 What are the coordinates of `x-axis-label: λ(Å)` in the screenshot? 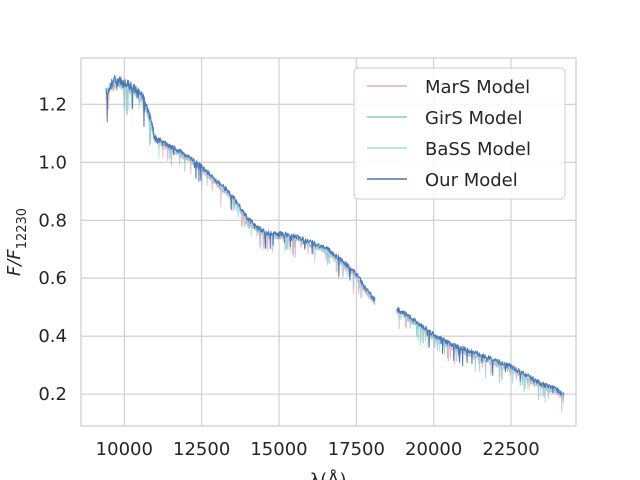 It's located at (327, 474).